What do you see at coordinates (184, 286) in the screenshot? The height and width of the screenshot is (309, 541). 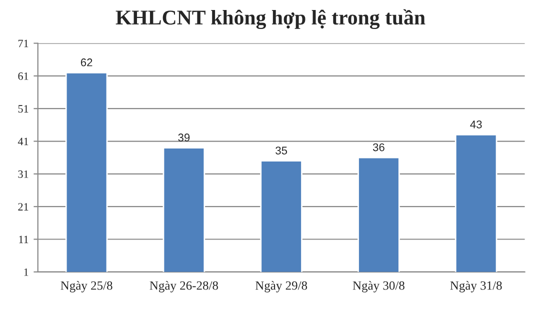 I see `x-tick-label: Ngày 26-28/8` at bounding box center [184, 286].